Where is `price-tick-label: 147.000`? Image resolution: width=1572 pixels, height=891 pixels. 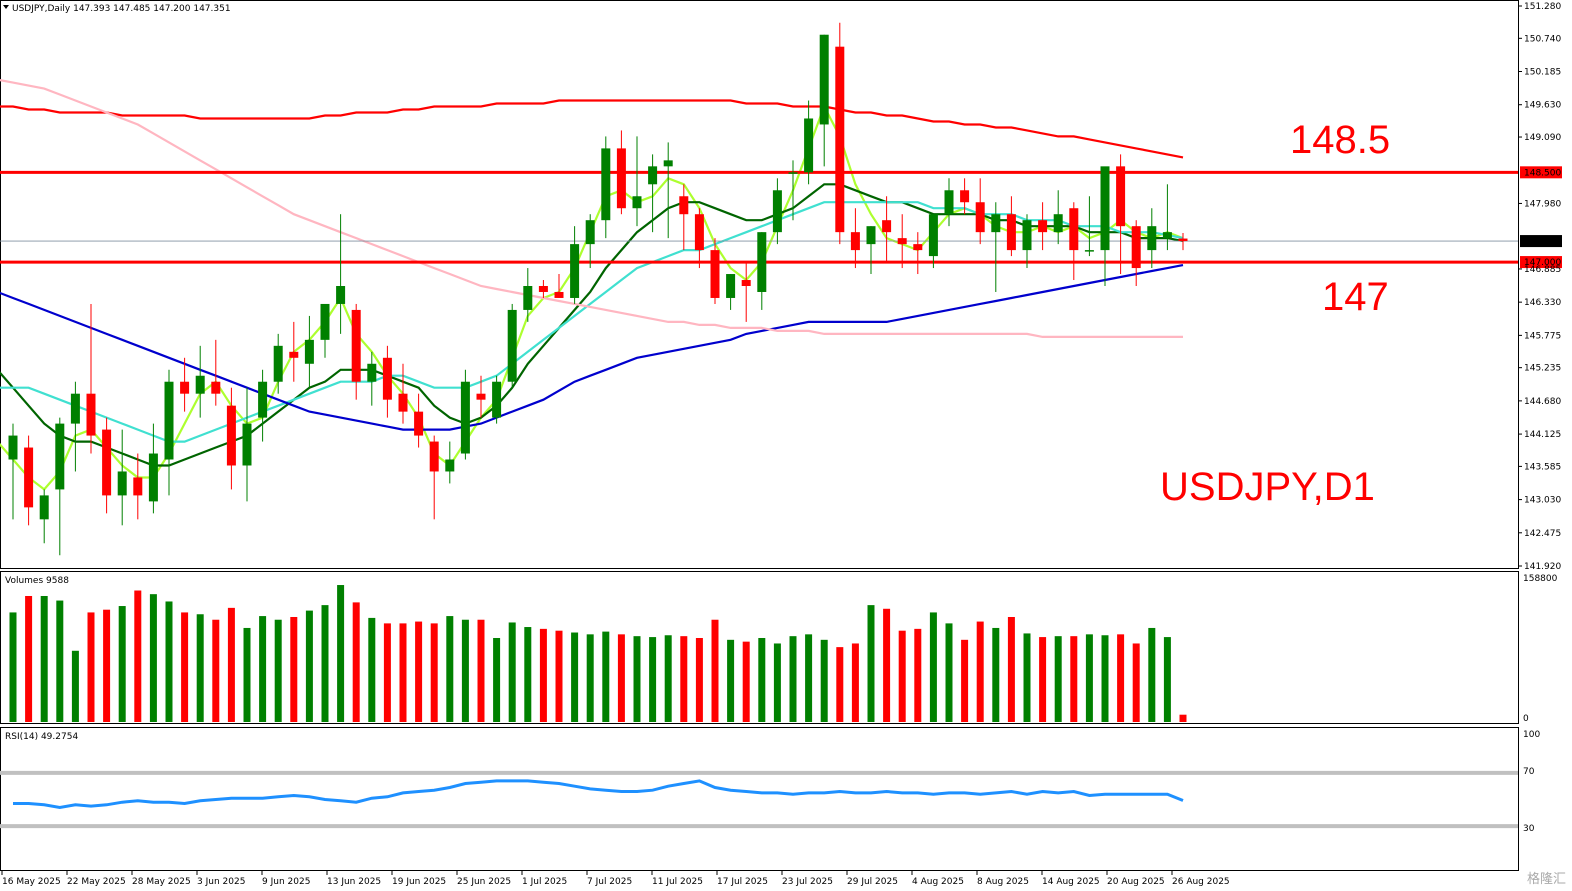 price-tick-label: 147.000 is located at coordinates (1542, 263).